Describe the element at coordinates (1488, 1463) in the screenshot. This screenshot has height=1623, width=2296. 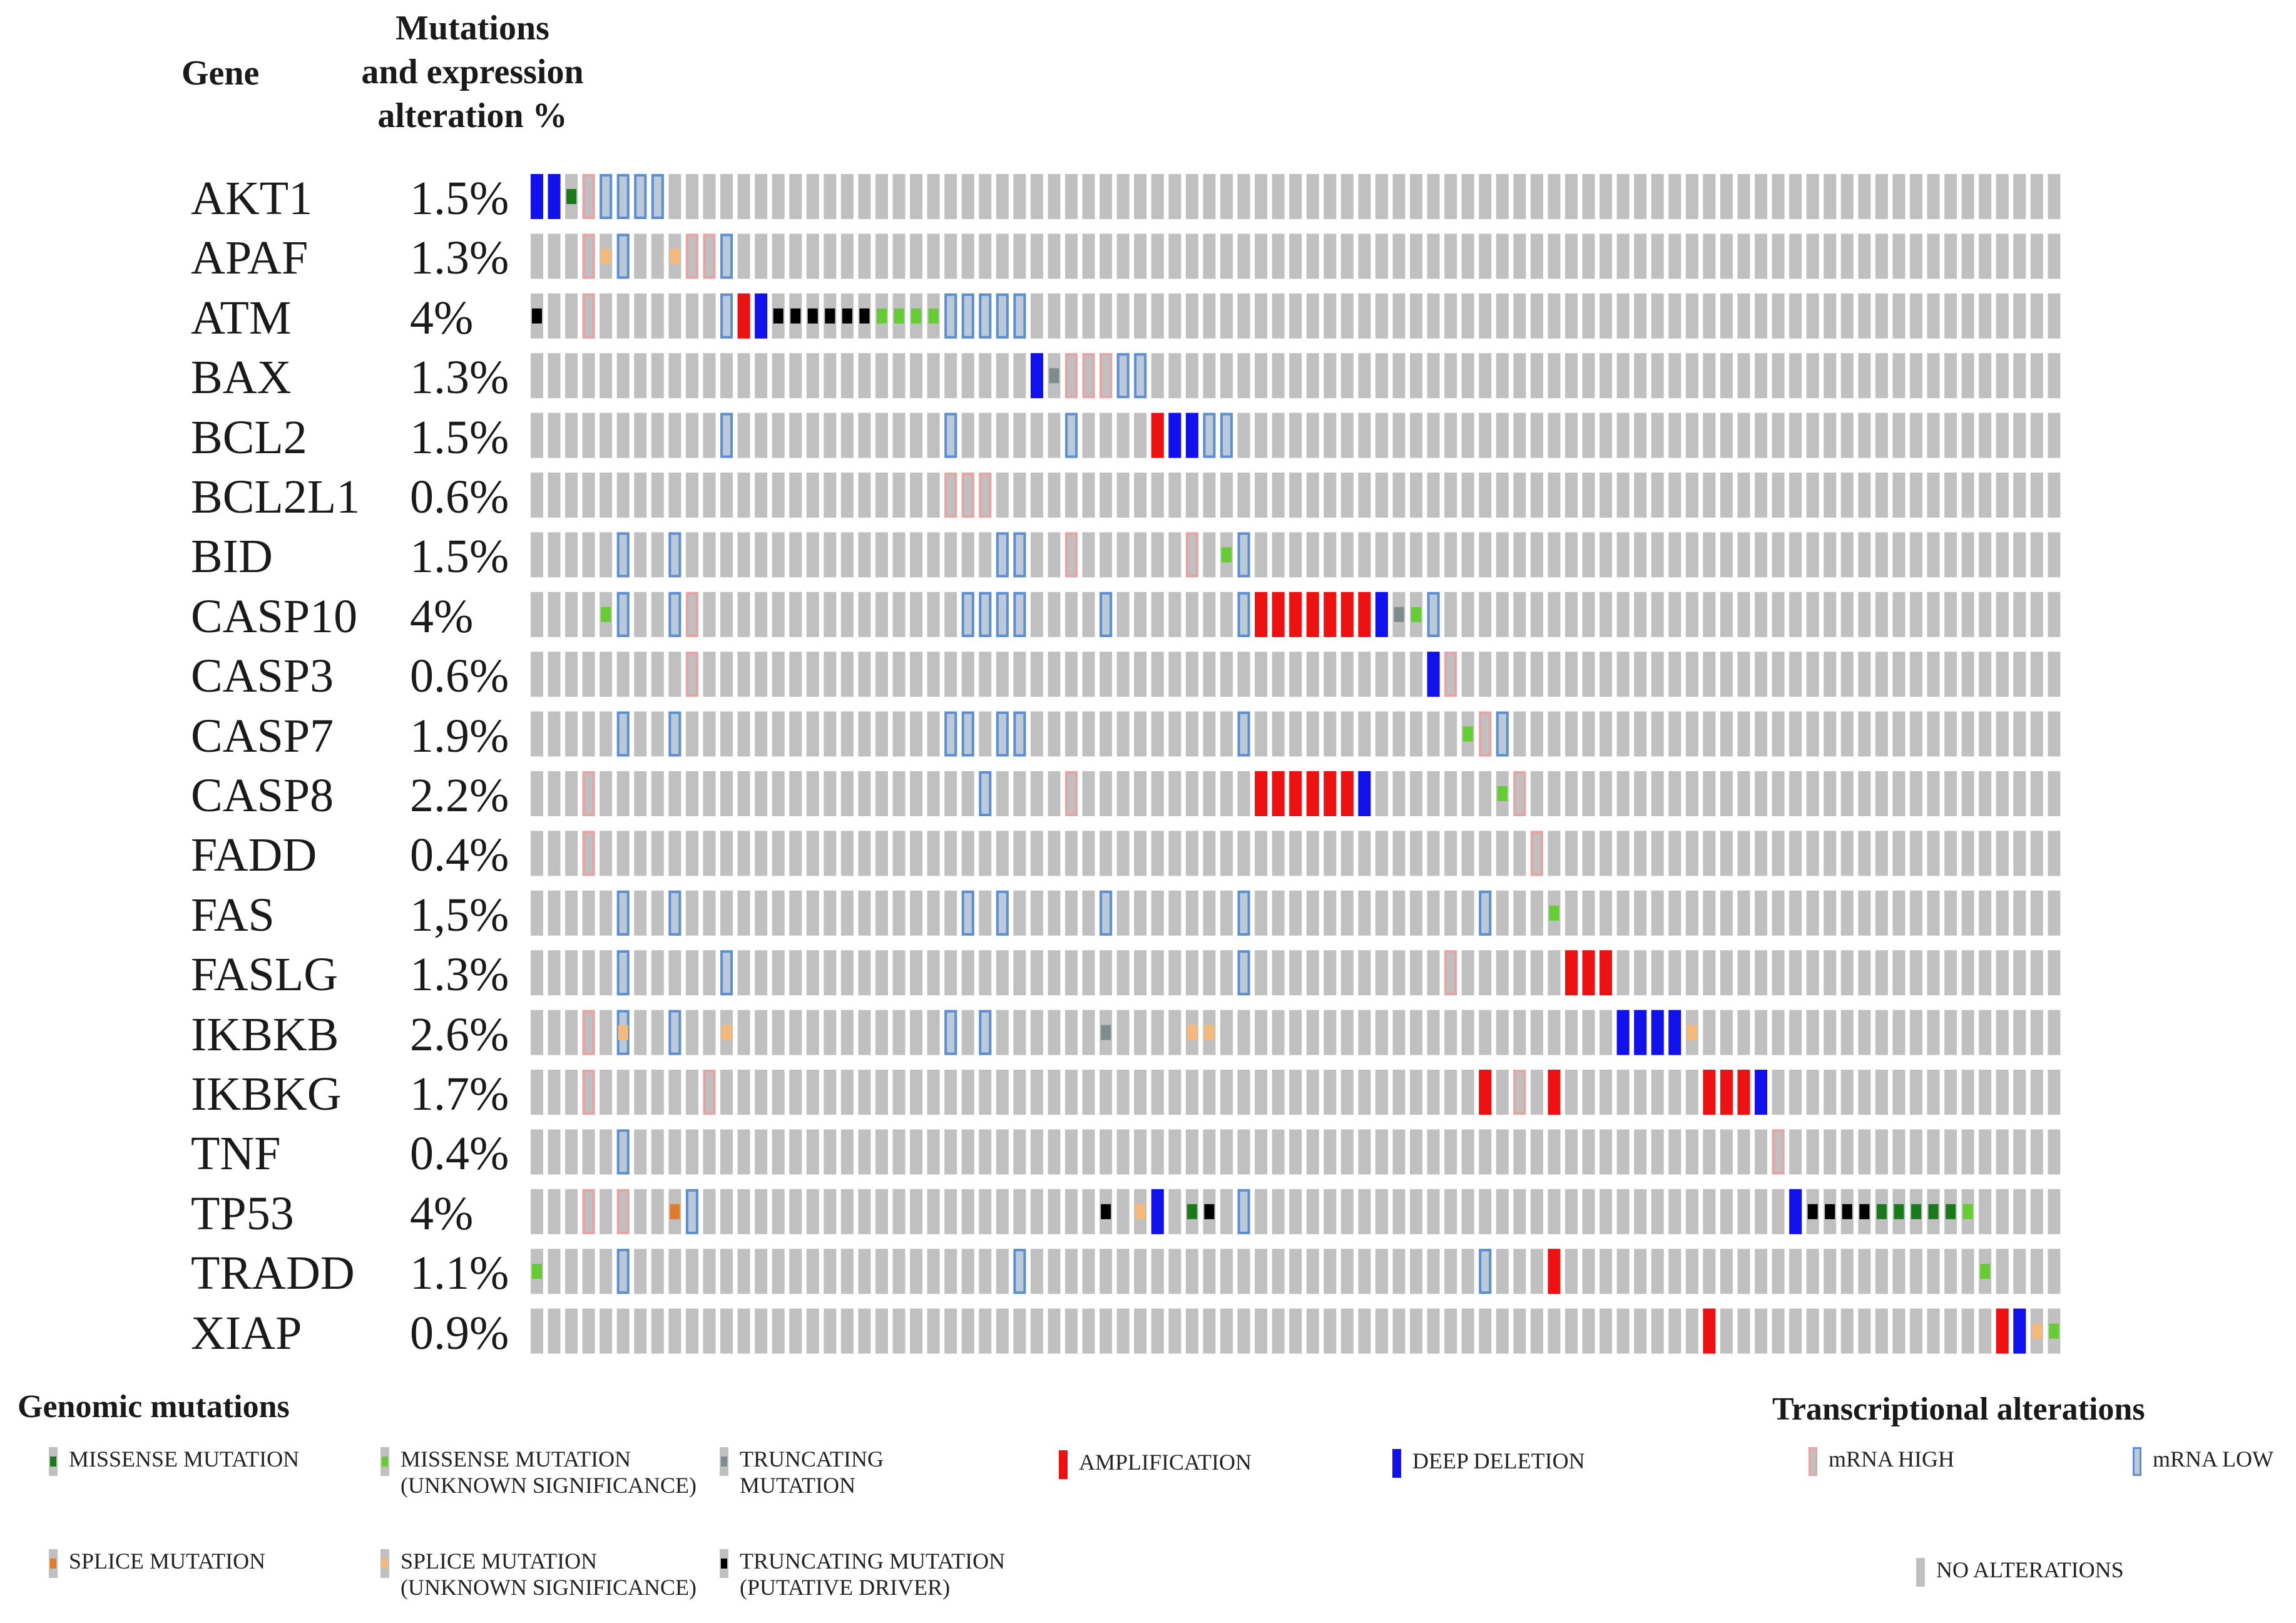
I see `legend-item-del: DEEP DELETION` at that location.